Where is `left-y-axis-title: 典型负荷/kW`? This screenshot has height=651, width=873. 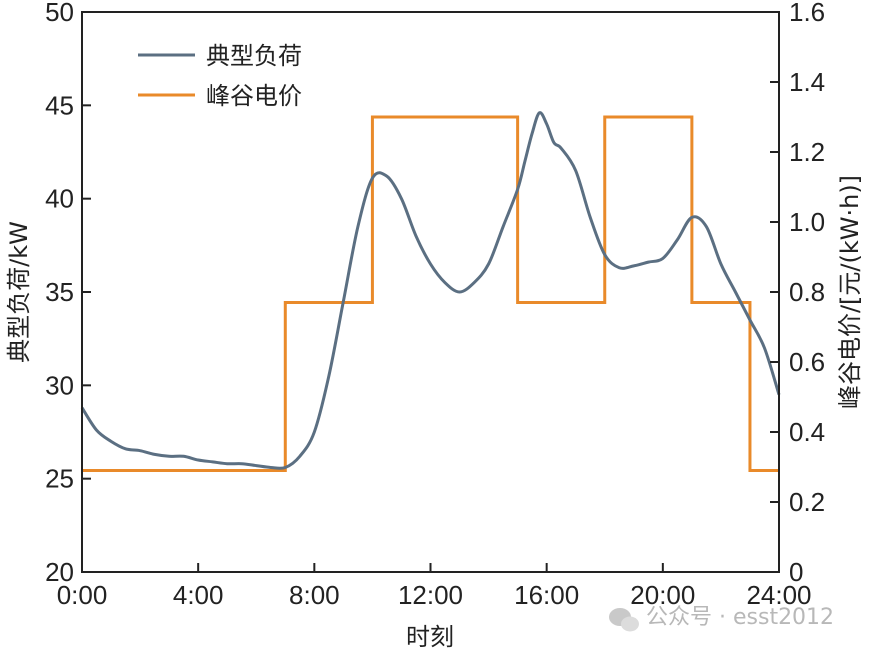 left-y-axis-title: 典型负荷/kW is located at coordinates (19, 292).